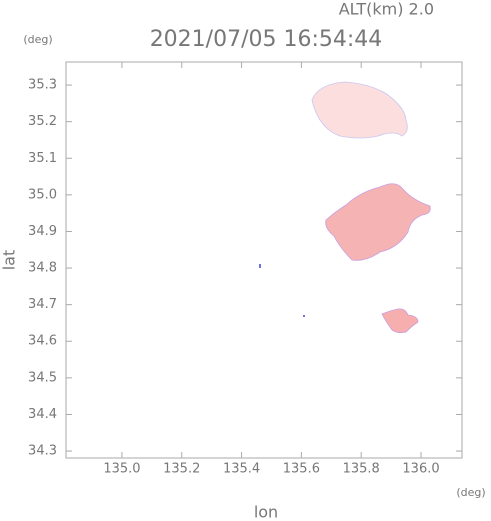 The image size is (491, 521). I want to click on y-tick-label: 34.5, so click(42, 377).